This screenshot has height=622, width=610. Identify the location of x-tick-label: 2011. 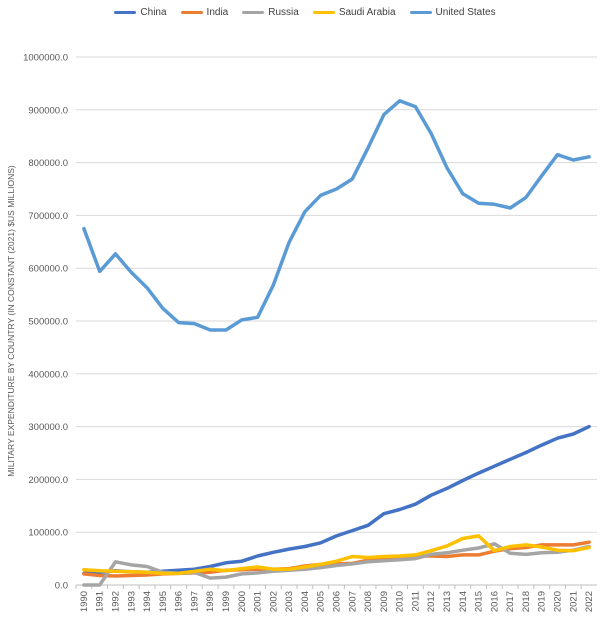
(415, 601).